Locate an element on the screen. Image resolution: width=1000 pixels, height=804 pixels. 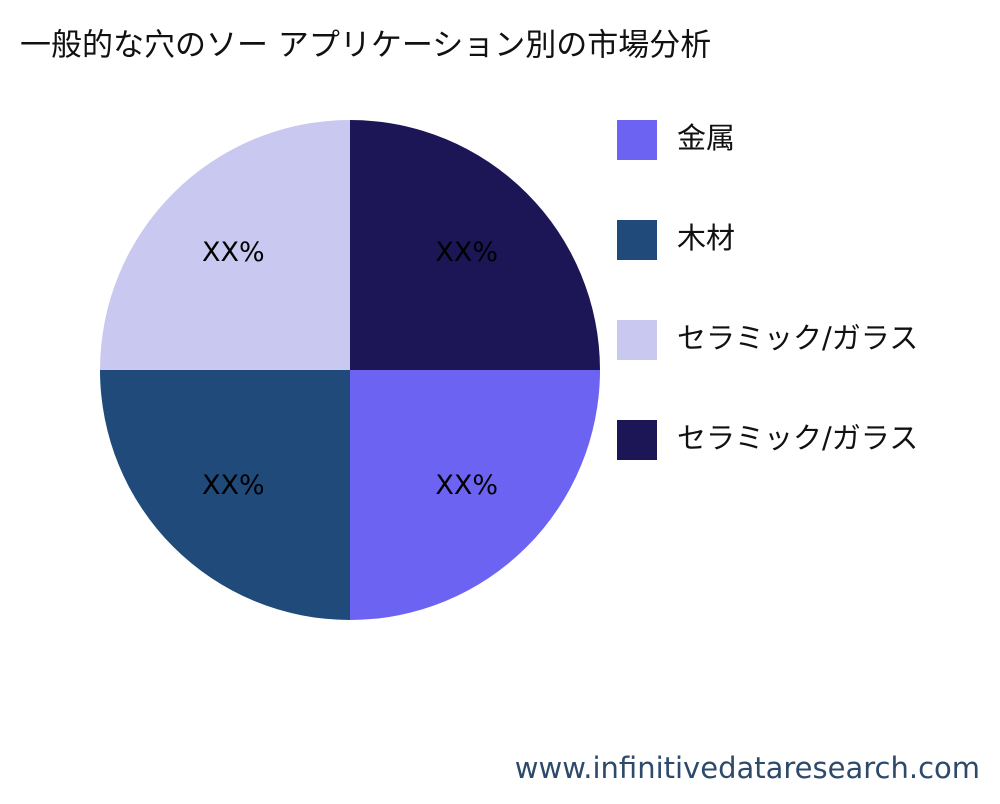
watermark: www.infinitivedataresearch.com is located at coordinates (747, 768).